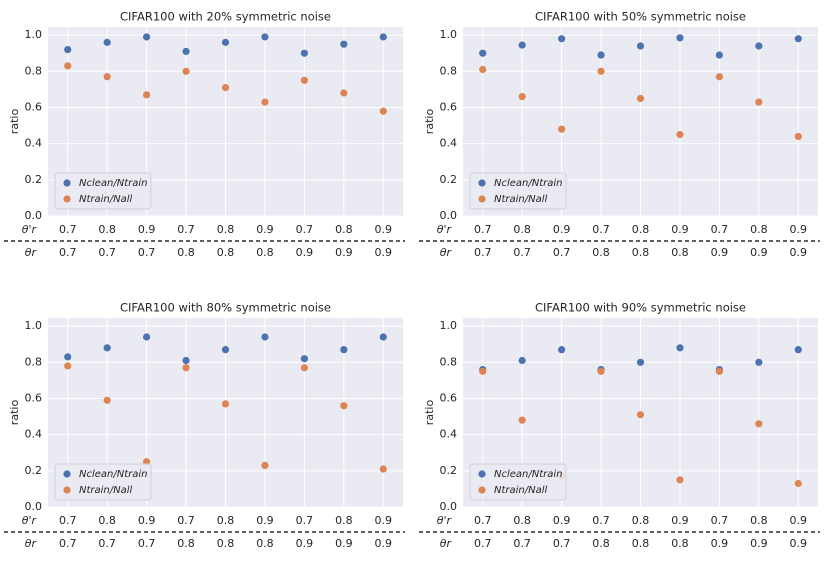  Describe the element at coordinates (640, 308) in the screenshot. I see `chart-title: CIFAR100 with 90% symmetric noise` at that location.